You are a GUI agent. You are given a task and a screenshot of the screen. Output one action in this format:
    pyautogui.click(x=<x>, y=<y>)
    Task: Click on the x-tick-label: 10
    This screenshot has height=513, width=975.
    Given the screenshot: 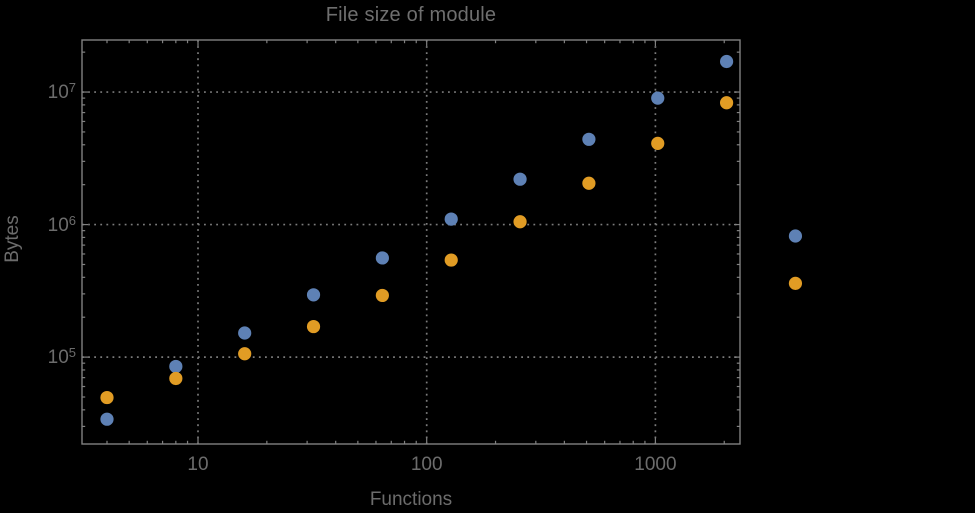 What is the action you would take?
    pyautogui.click(x=198, y=464)
    